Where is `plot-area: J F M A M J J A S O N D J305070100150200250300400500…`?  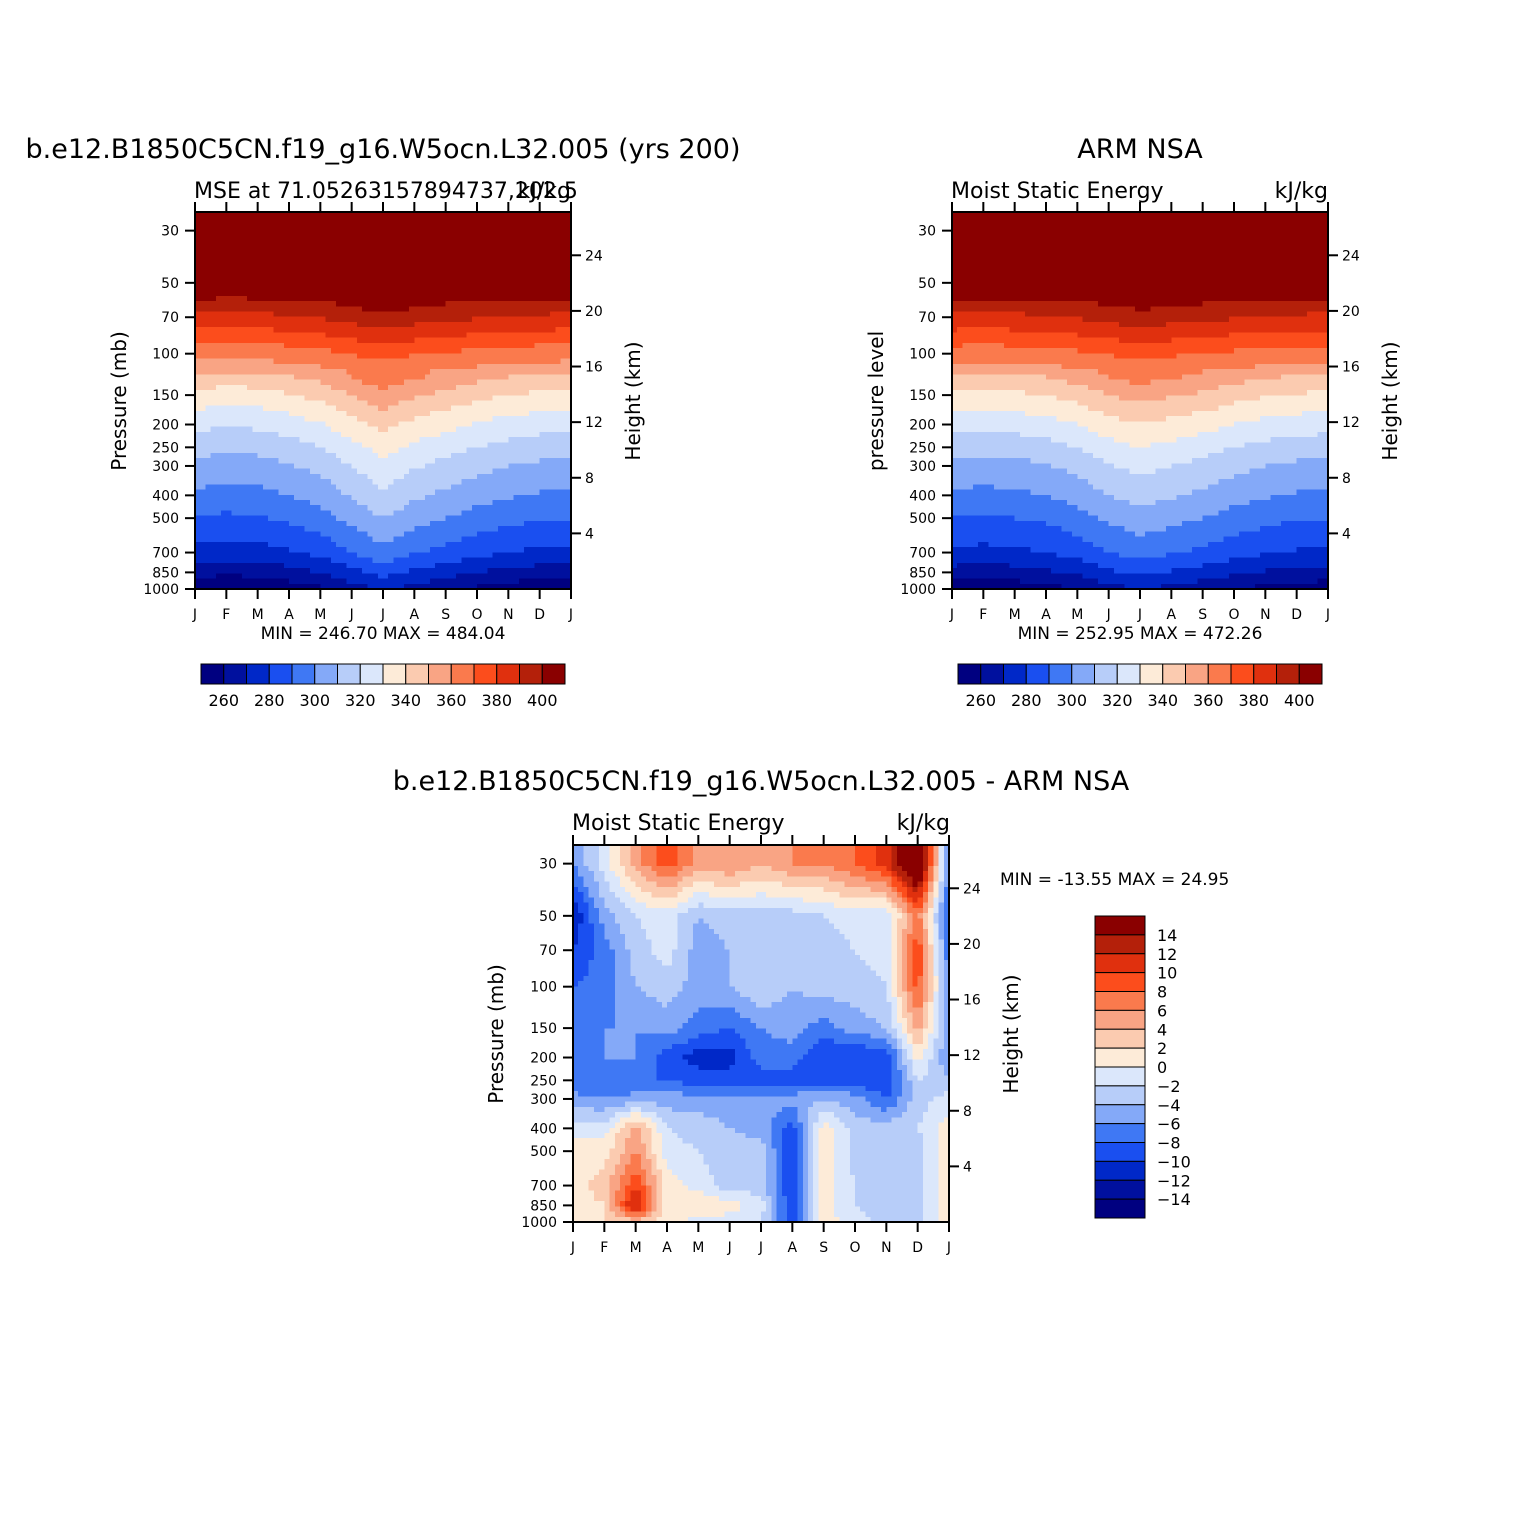
plot-area: J F M A M J J A S O N D J305070100150200250300400500… is located at coordinates (373, 412).